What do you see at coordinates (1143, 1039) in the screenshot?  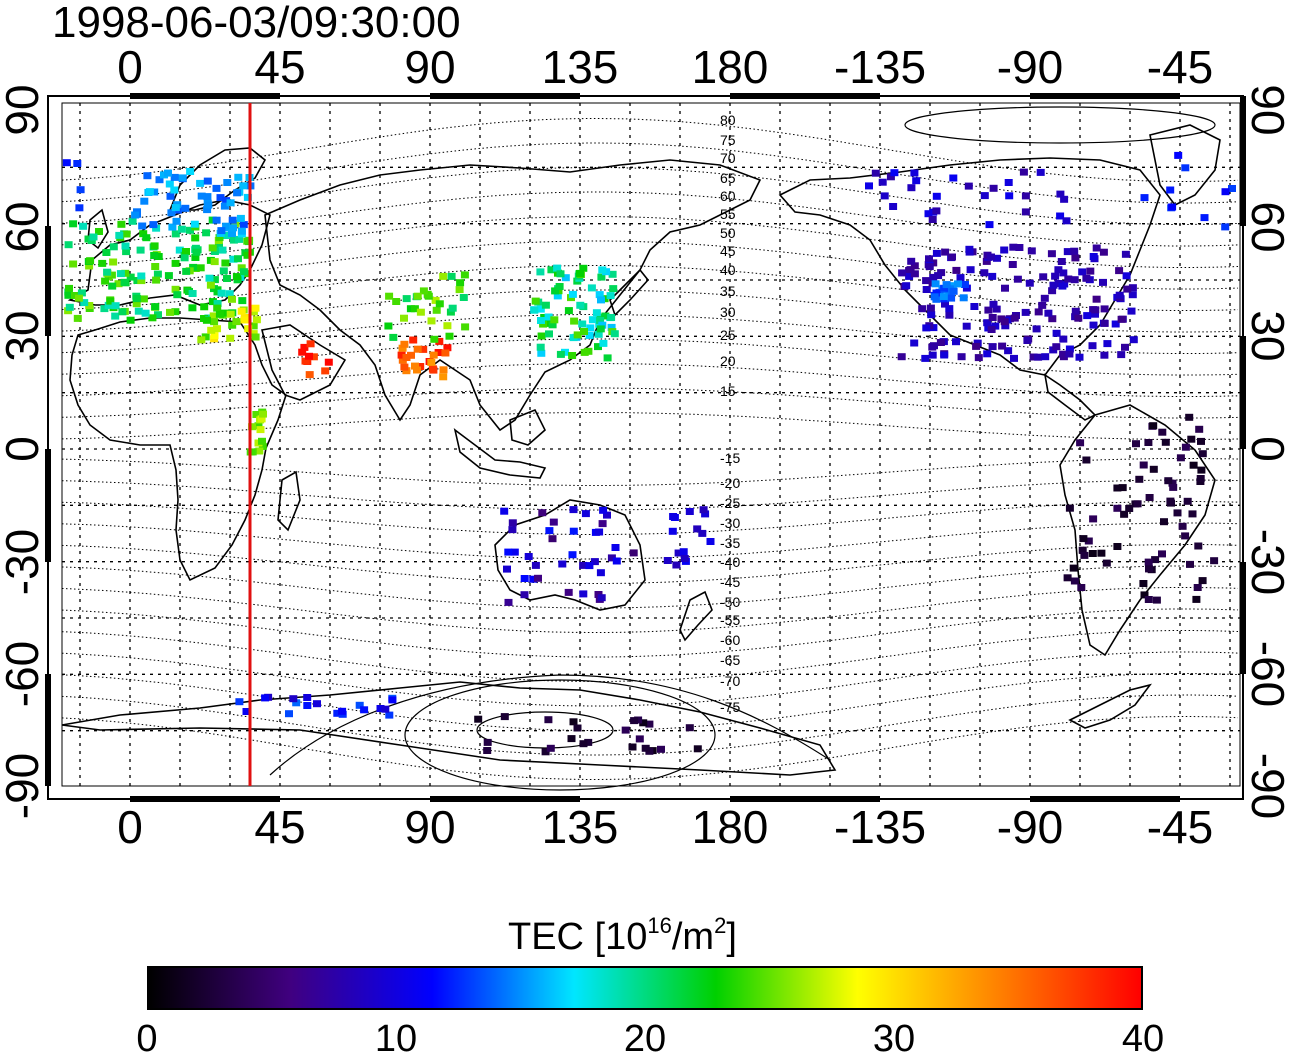 I see `colorbar-tick: 40` at bounding box center [1143, 1039].